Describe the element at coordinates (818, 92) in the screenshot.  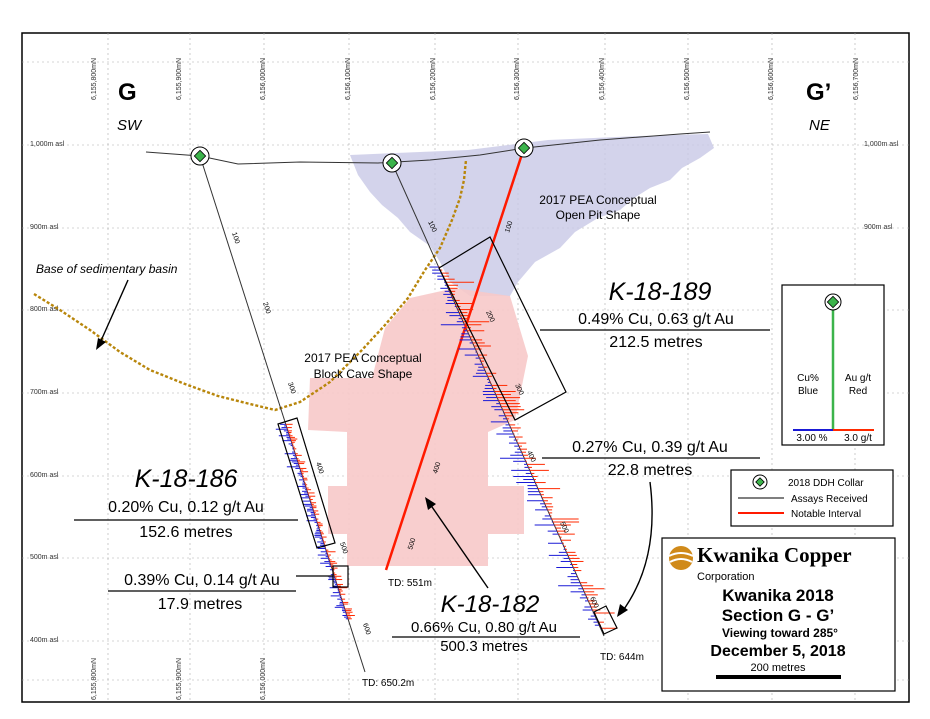
I see `section-letter-right: G’` at that location.